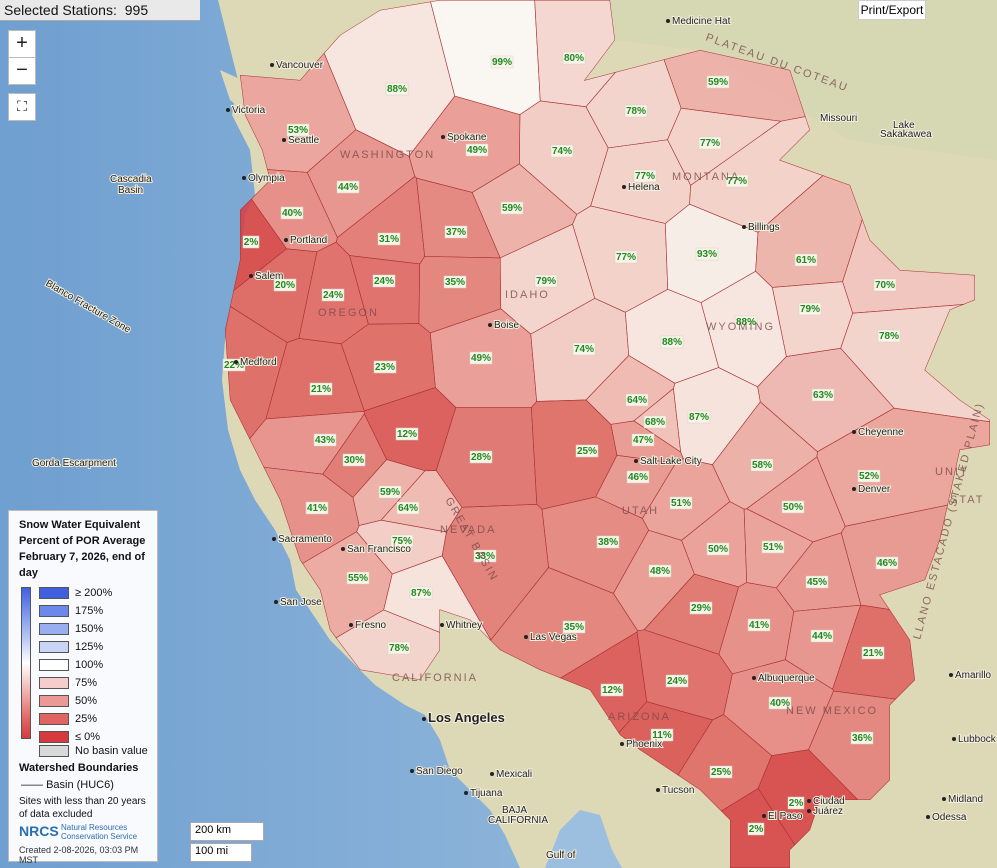 The image size is (997, 868). What do you see at coordinates (22, 71) in the screenshot?
I see `zoom-out: −` at bounding box center [22, 71].